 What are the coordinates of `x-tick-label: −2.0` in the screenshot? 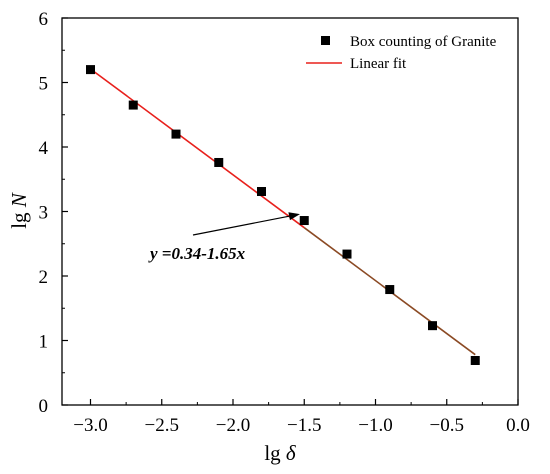 It's located at (233, 425).